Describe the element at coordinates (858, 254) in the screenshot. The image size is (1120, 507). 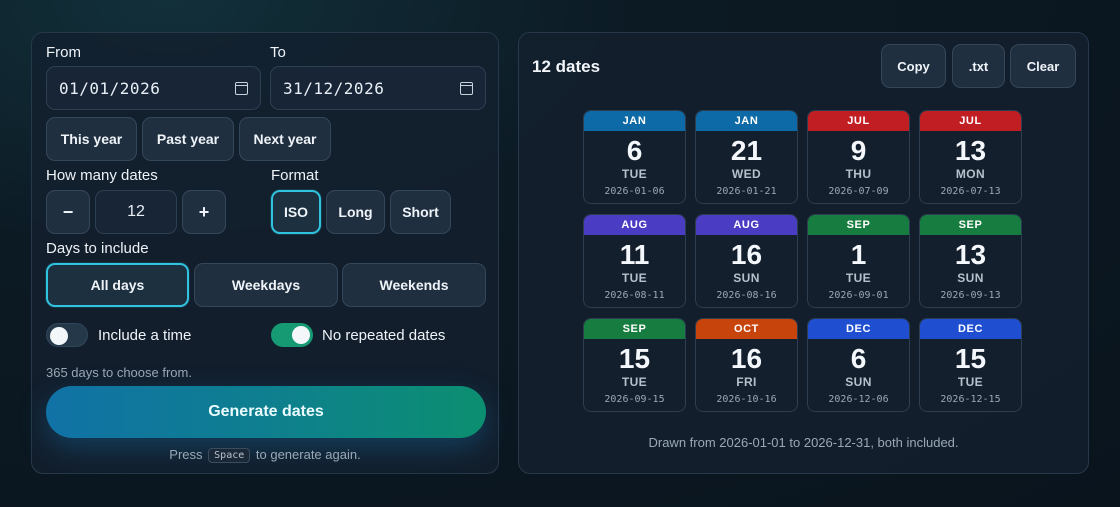
I see `card-day: 1` at that location.